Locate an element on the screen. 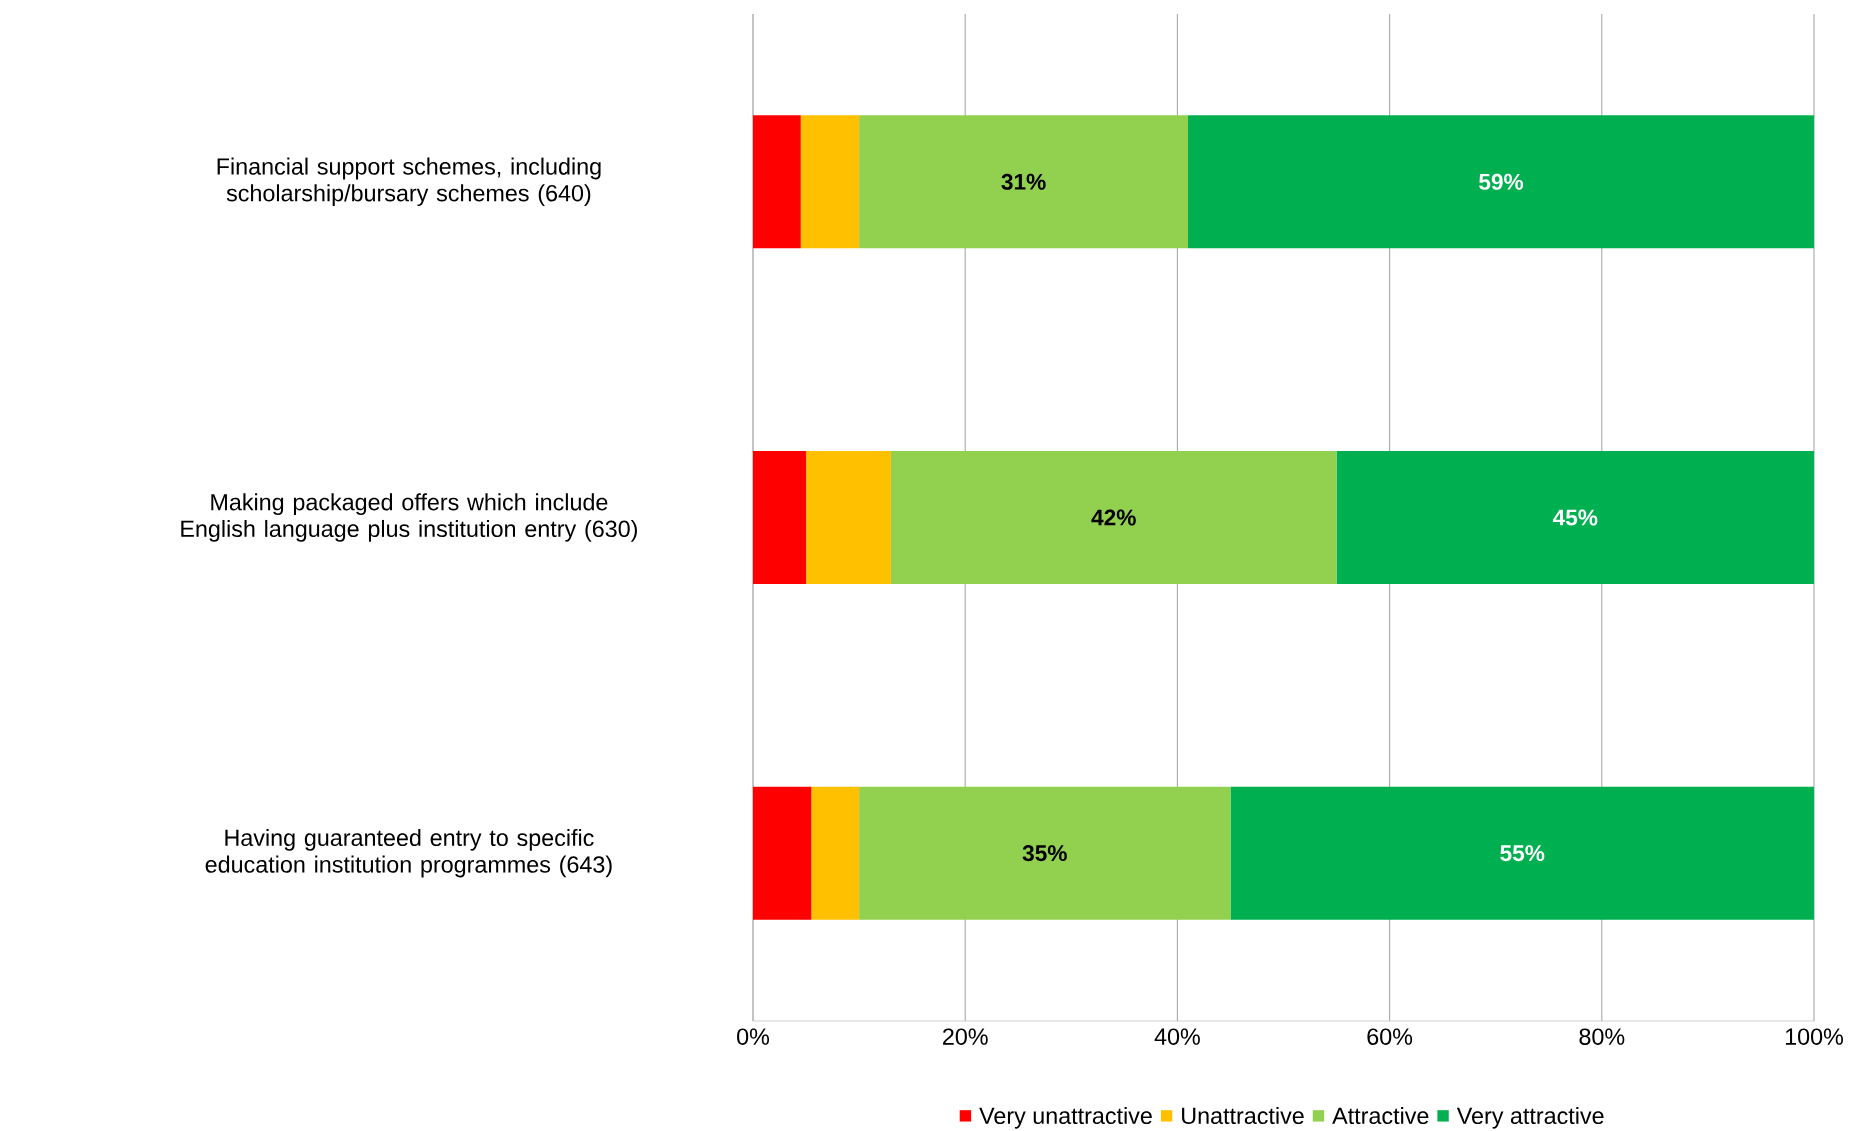 The width and height of the screenshot is (1853, 1131). x-tick-label: 0% is located at coordinates (753, 1036).